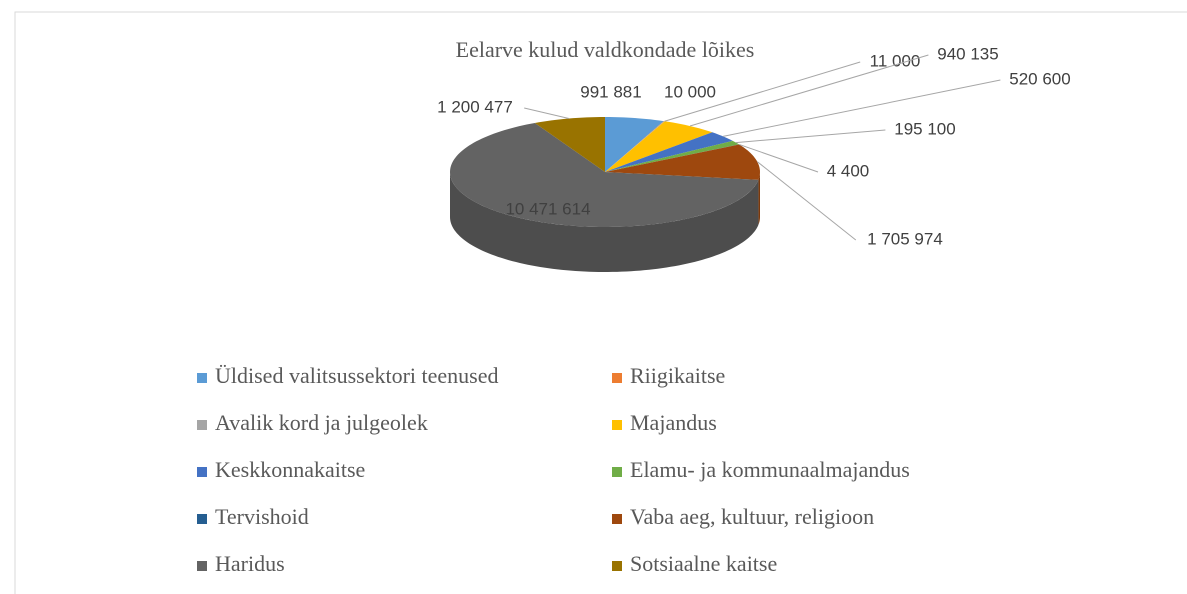 The image size is (1187, 594). I want to click on pie-tops, so click(605, 172).